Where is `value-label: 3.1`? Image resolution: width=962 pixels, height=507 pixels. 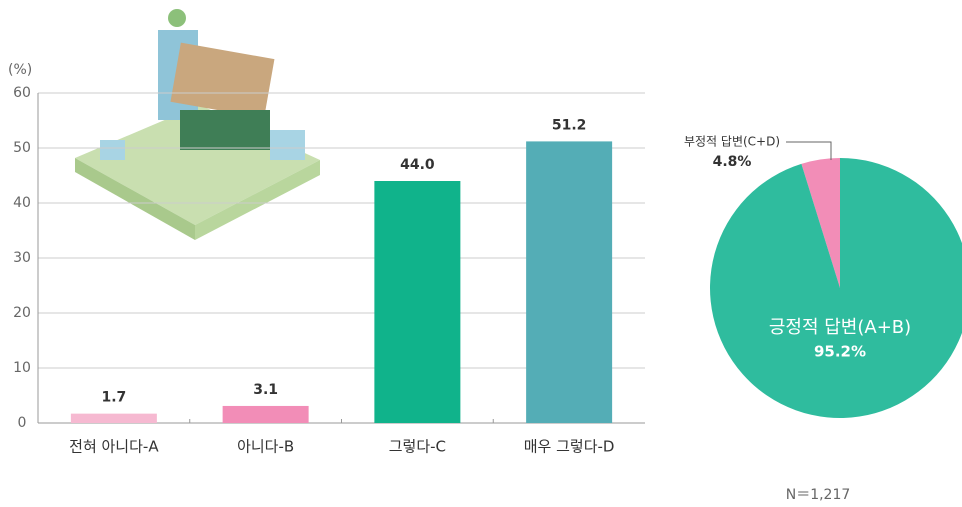 value-label: 3.1 is located at coordinates (265, 390).